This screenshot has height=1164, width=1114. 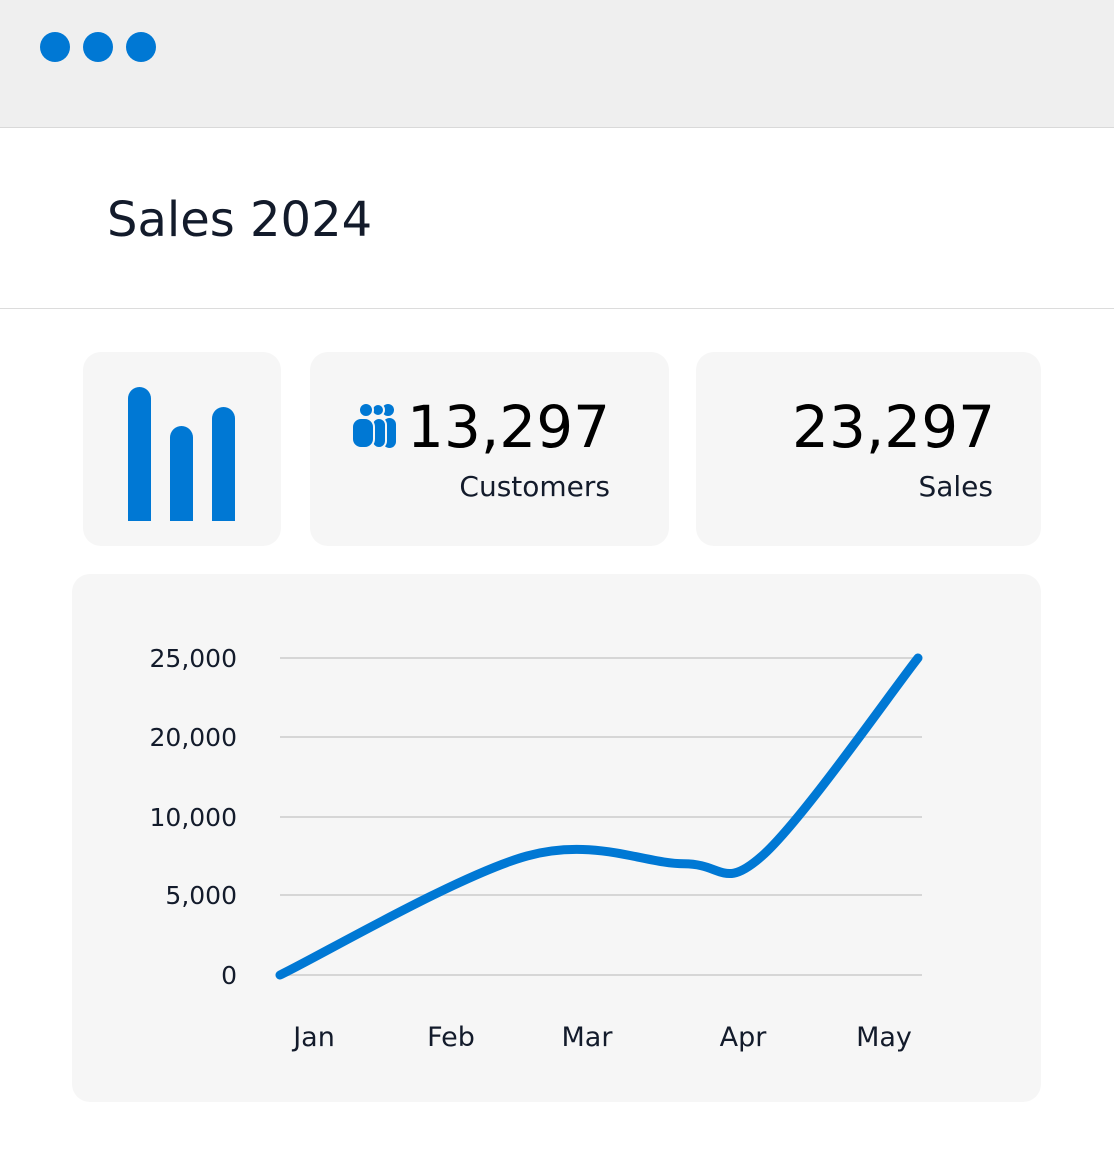 What do you see at coordinates (534, 486) in the screenshot?
I see `customers-label: Customers` at bounding box center [534, 486].